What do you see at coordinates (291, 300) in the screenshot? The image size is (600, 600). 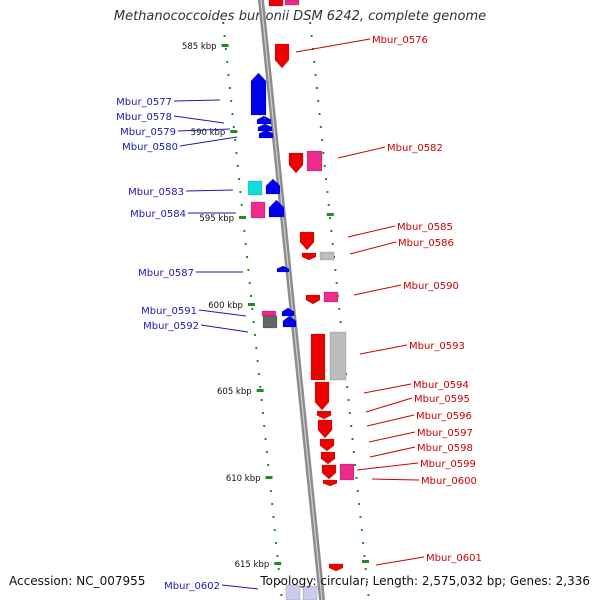 I see `genome-backbone-highlight` at bounding box center [291, 300].